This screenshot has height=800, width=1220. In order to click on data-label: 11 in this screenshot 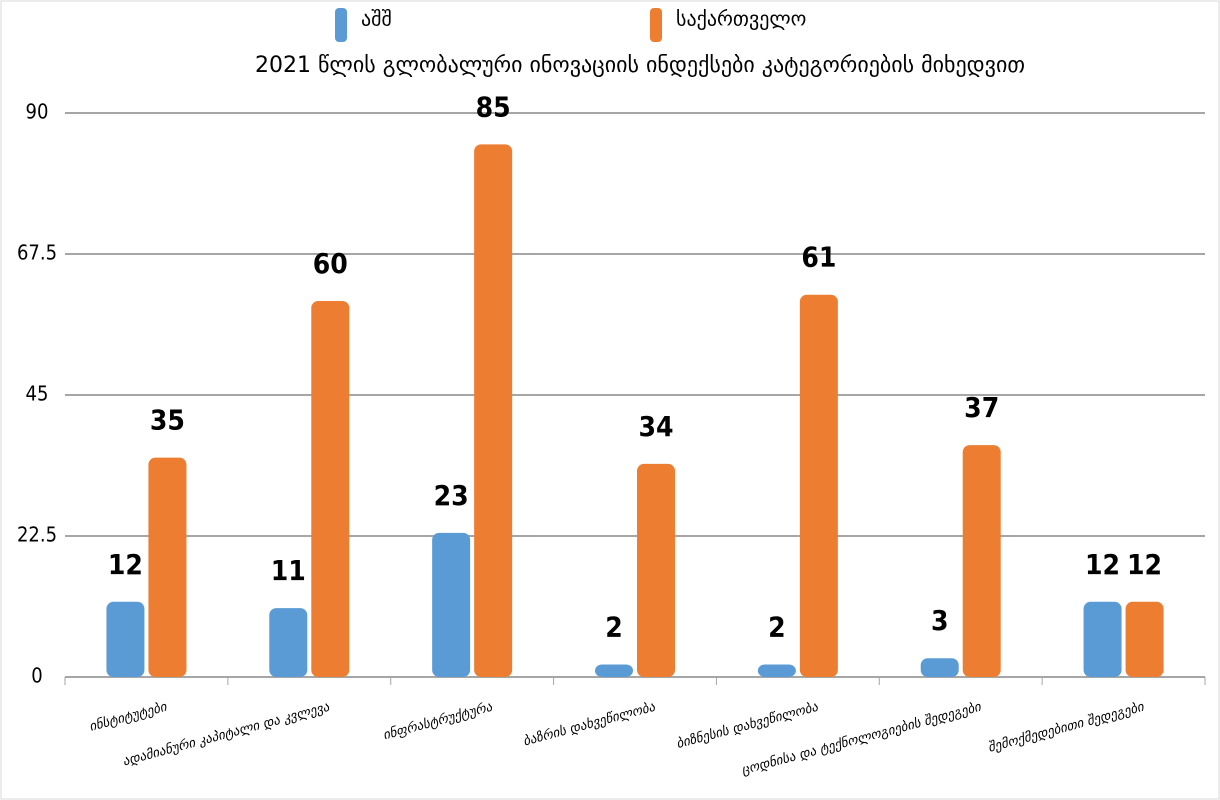, I will do `click(288, 570)`.